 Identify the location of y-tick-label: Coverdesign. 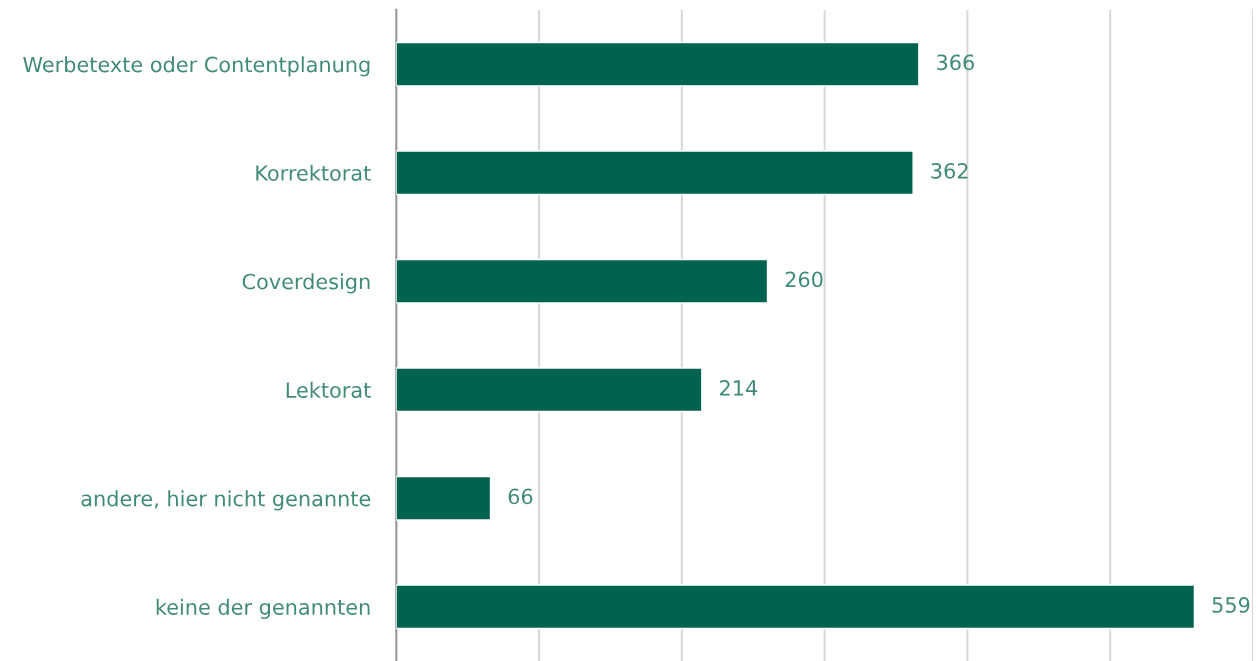
(306, 283).